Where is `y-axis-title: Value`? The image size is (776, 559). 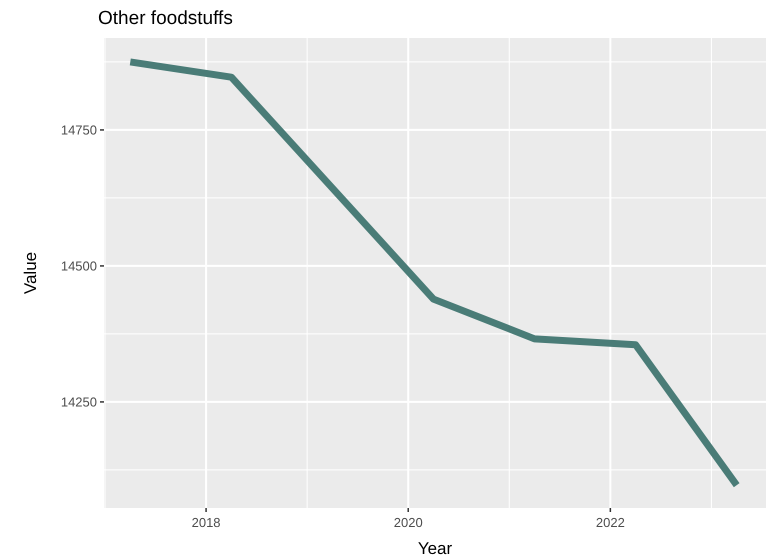 y-axis-title: Value is located at coordinates (30, 273).